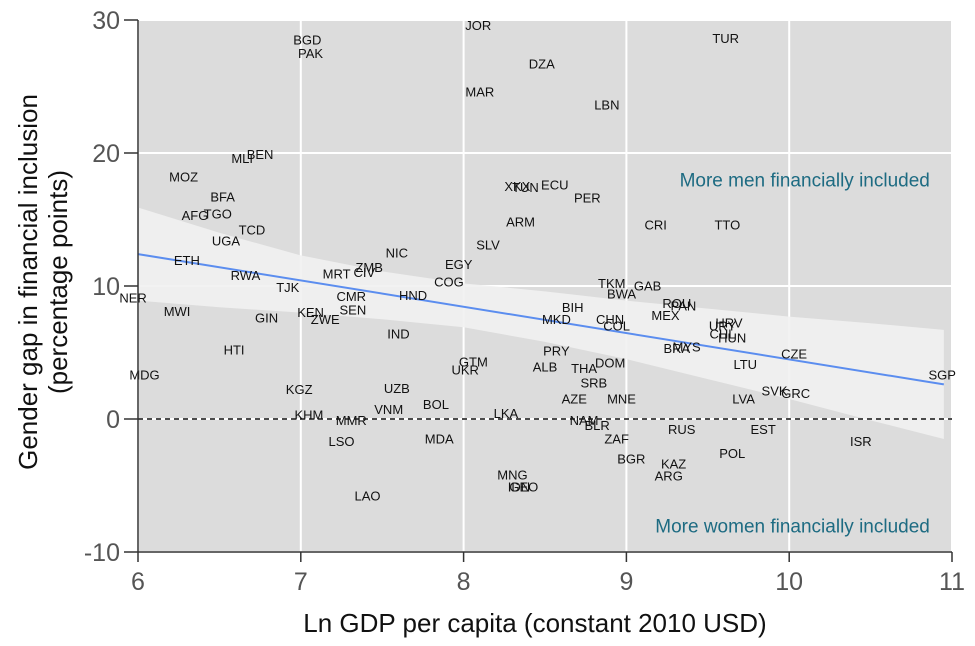 The width and height of the screenshot is (975, 646). Describe the element at coordinates (436, 404) in the screenshot. I see `point-label-bol: BOL` at that location.